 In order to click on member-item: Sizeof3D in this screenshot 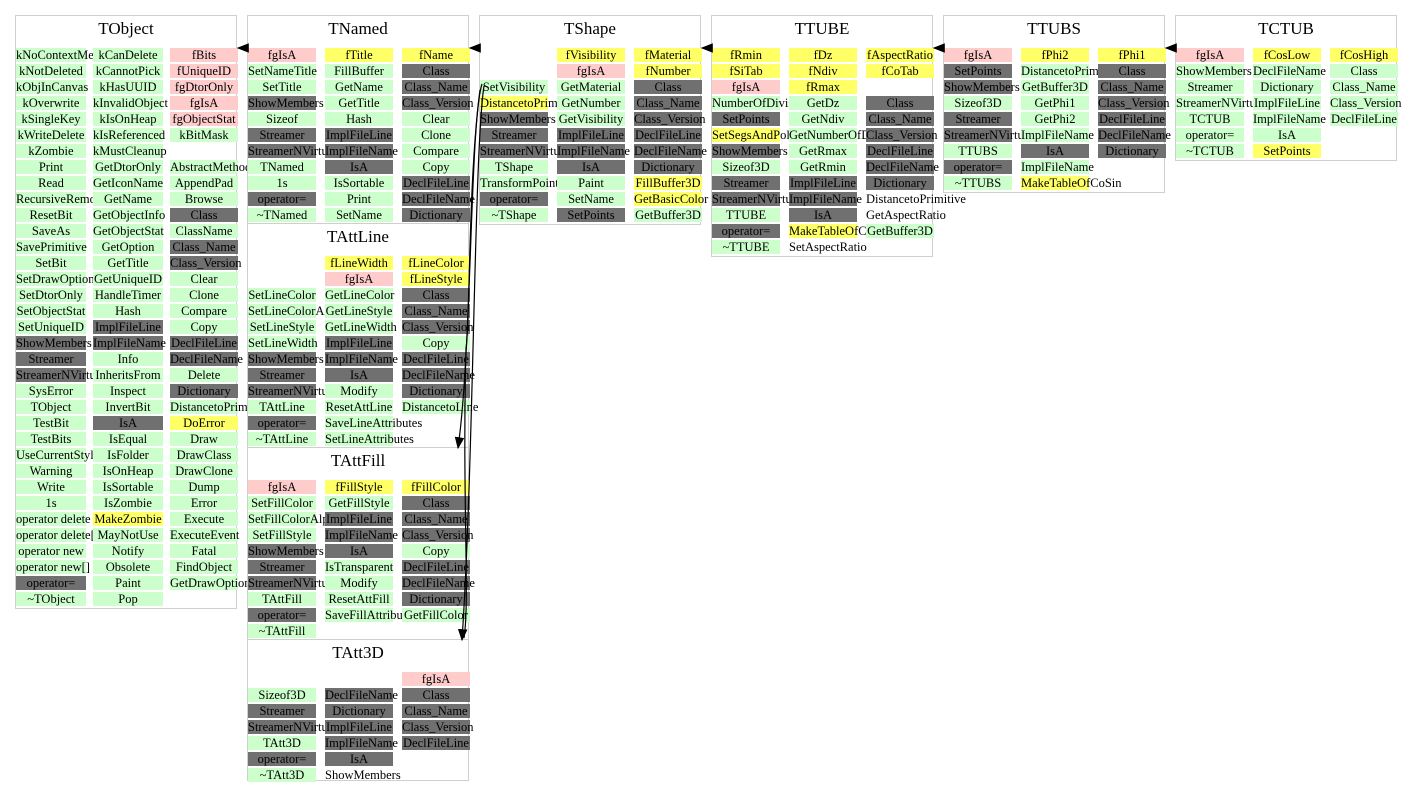, I will do `click(282, 695)`.